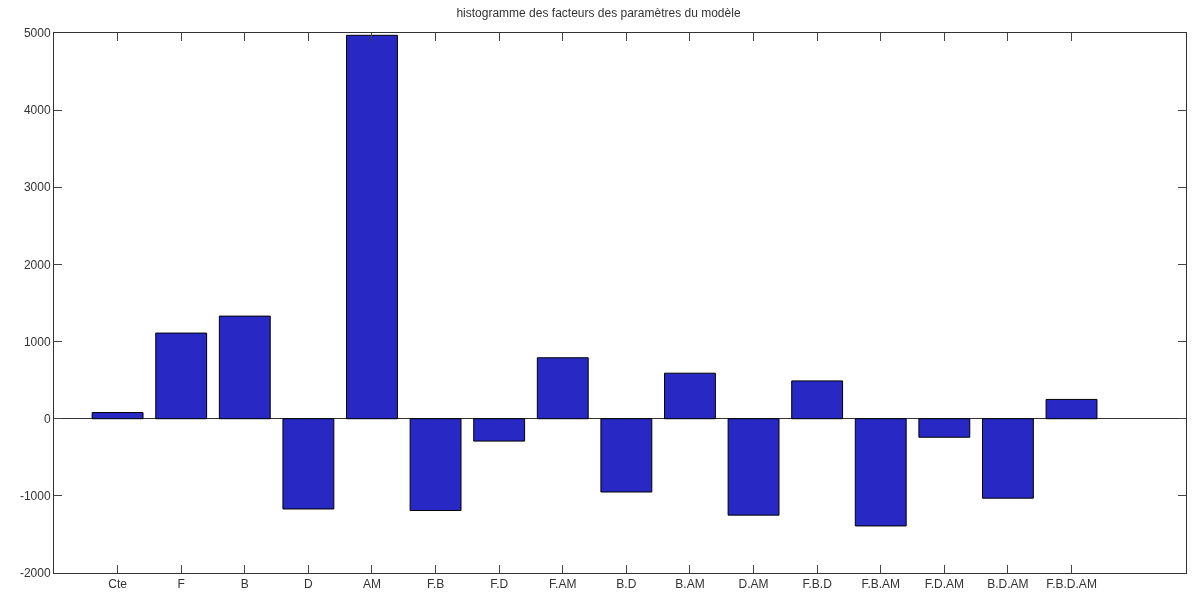 The image size is (1197, 601). What do you see at coordinates (309, 584) in the screenshot?
I see `x-tick-label: D` at bounding box center [309, 584].